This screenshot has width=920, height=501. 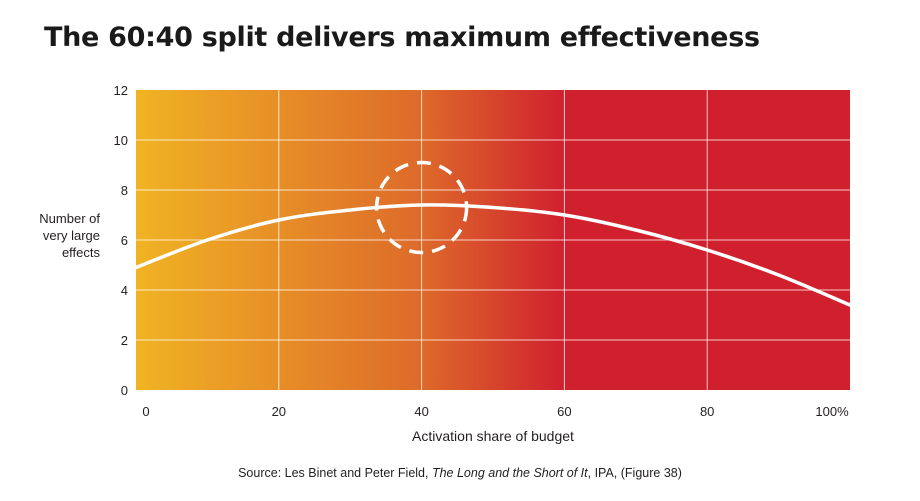 I want to click on y-axis-label-line: Number of, so click(x=69, y=218).